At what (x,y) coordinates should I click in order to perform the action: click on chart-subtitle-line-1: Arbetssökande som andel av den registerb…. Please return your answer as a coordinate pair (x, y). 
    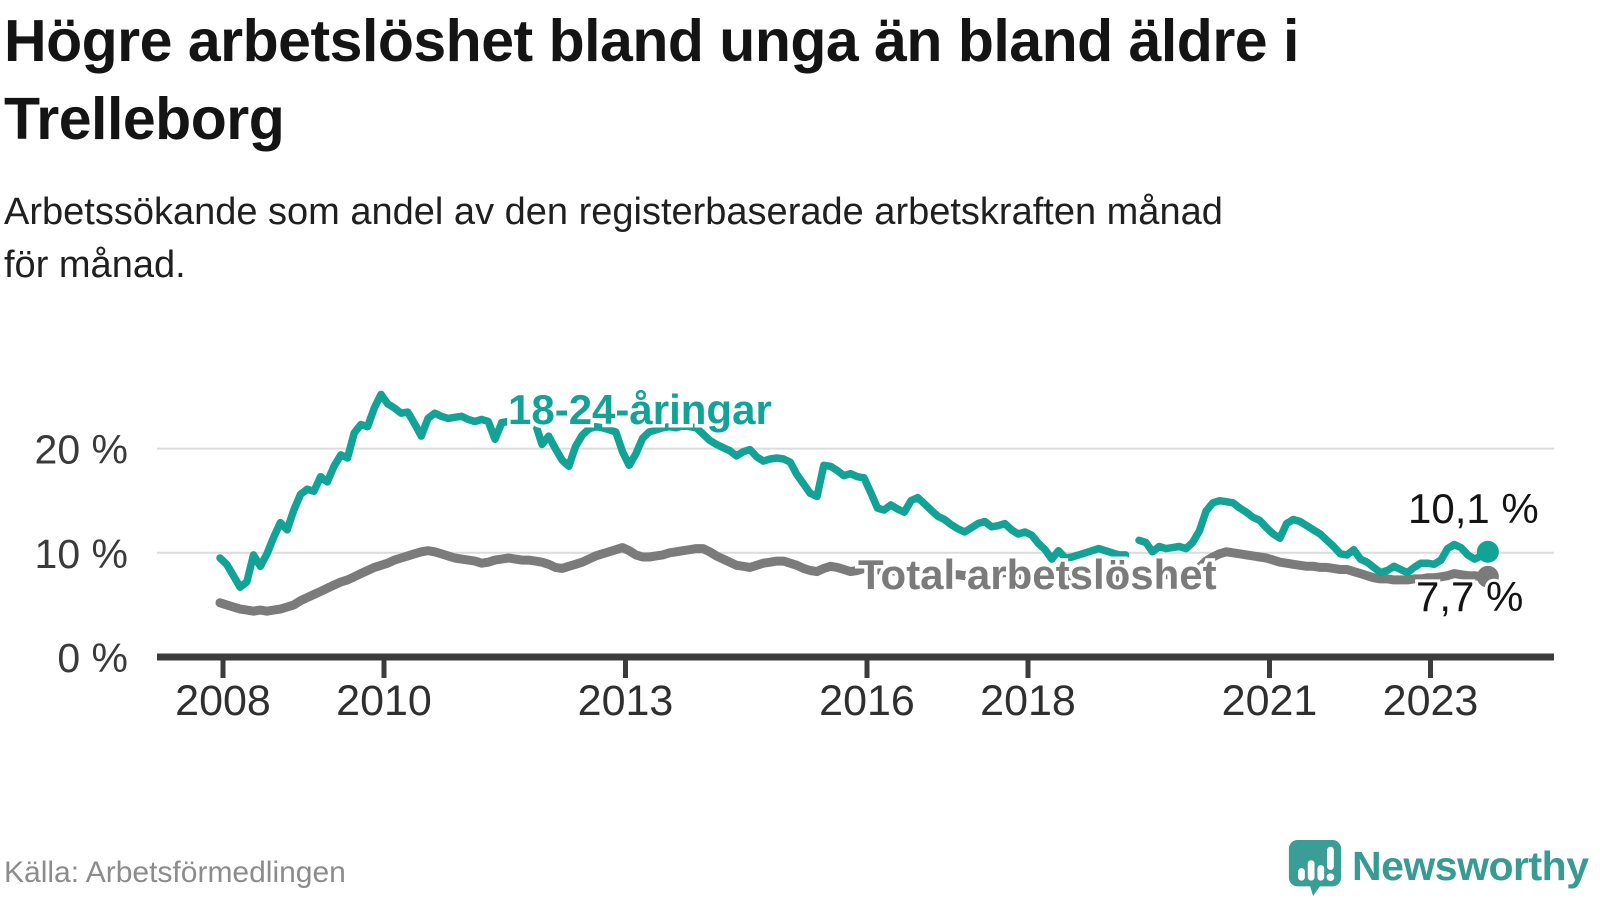
    Looking at the image, I should click on (613, 212).